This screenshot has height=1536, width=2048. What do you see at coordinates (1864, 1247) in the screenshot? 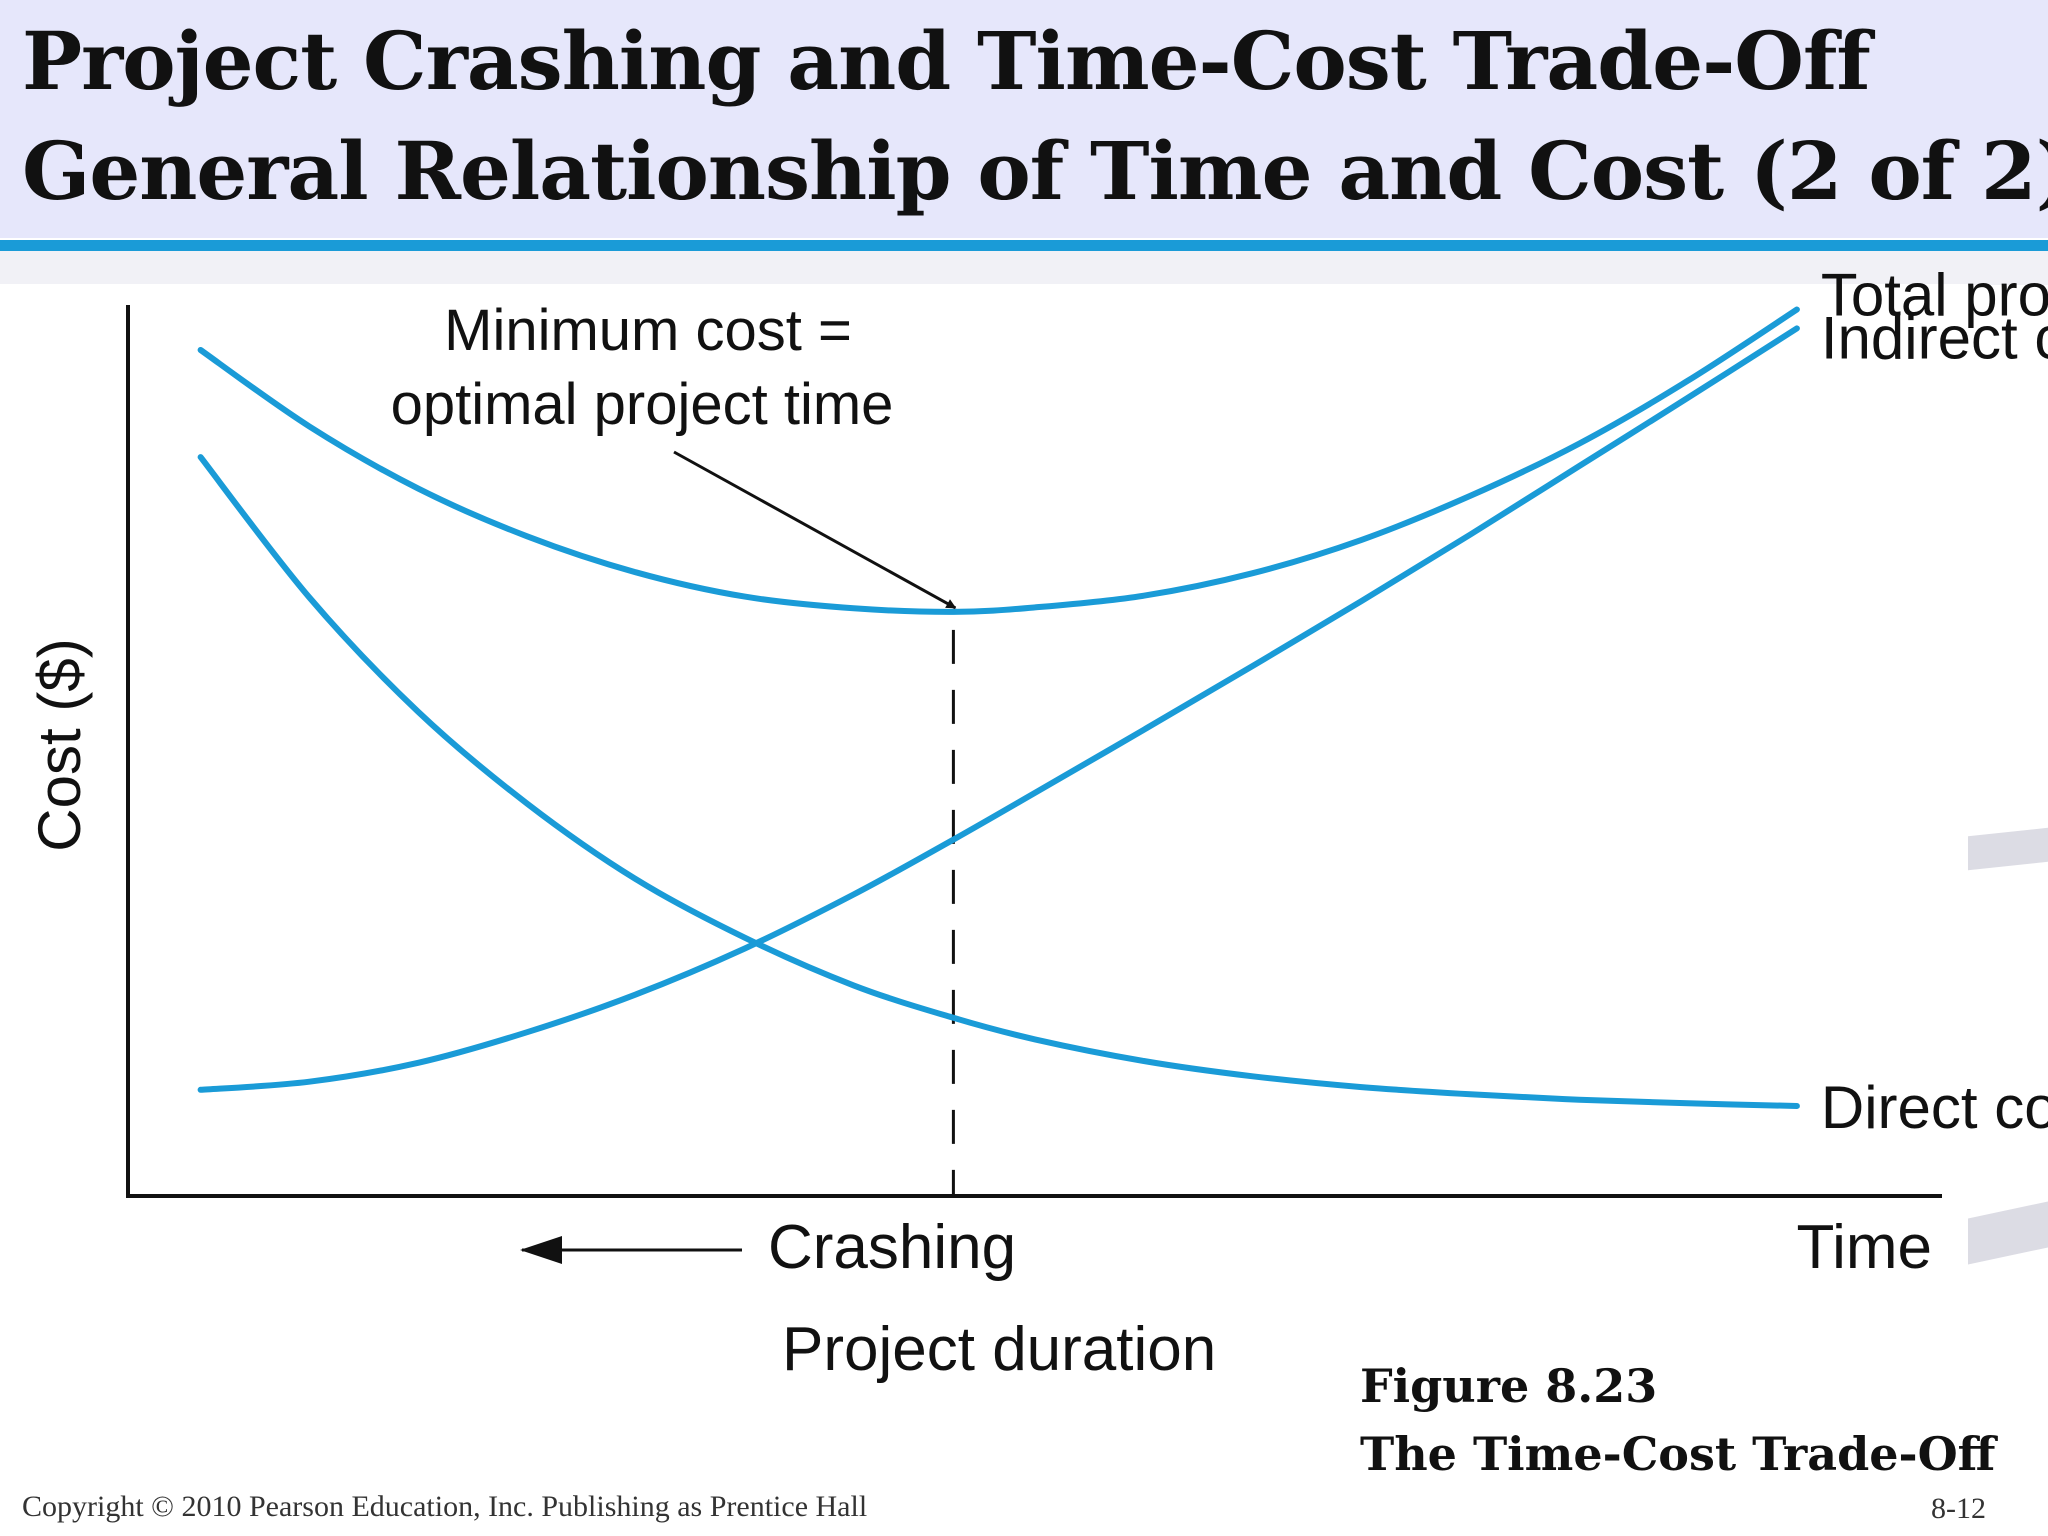
I see `x-axis-label: Time` at bounding box center [1864, 1247].